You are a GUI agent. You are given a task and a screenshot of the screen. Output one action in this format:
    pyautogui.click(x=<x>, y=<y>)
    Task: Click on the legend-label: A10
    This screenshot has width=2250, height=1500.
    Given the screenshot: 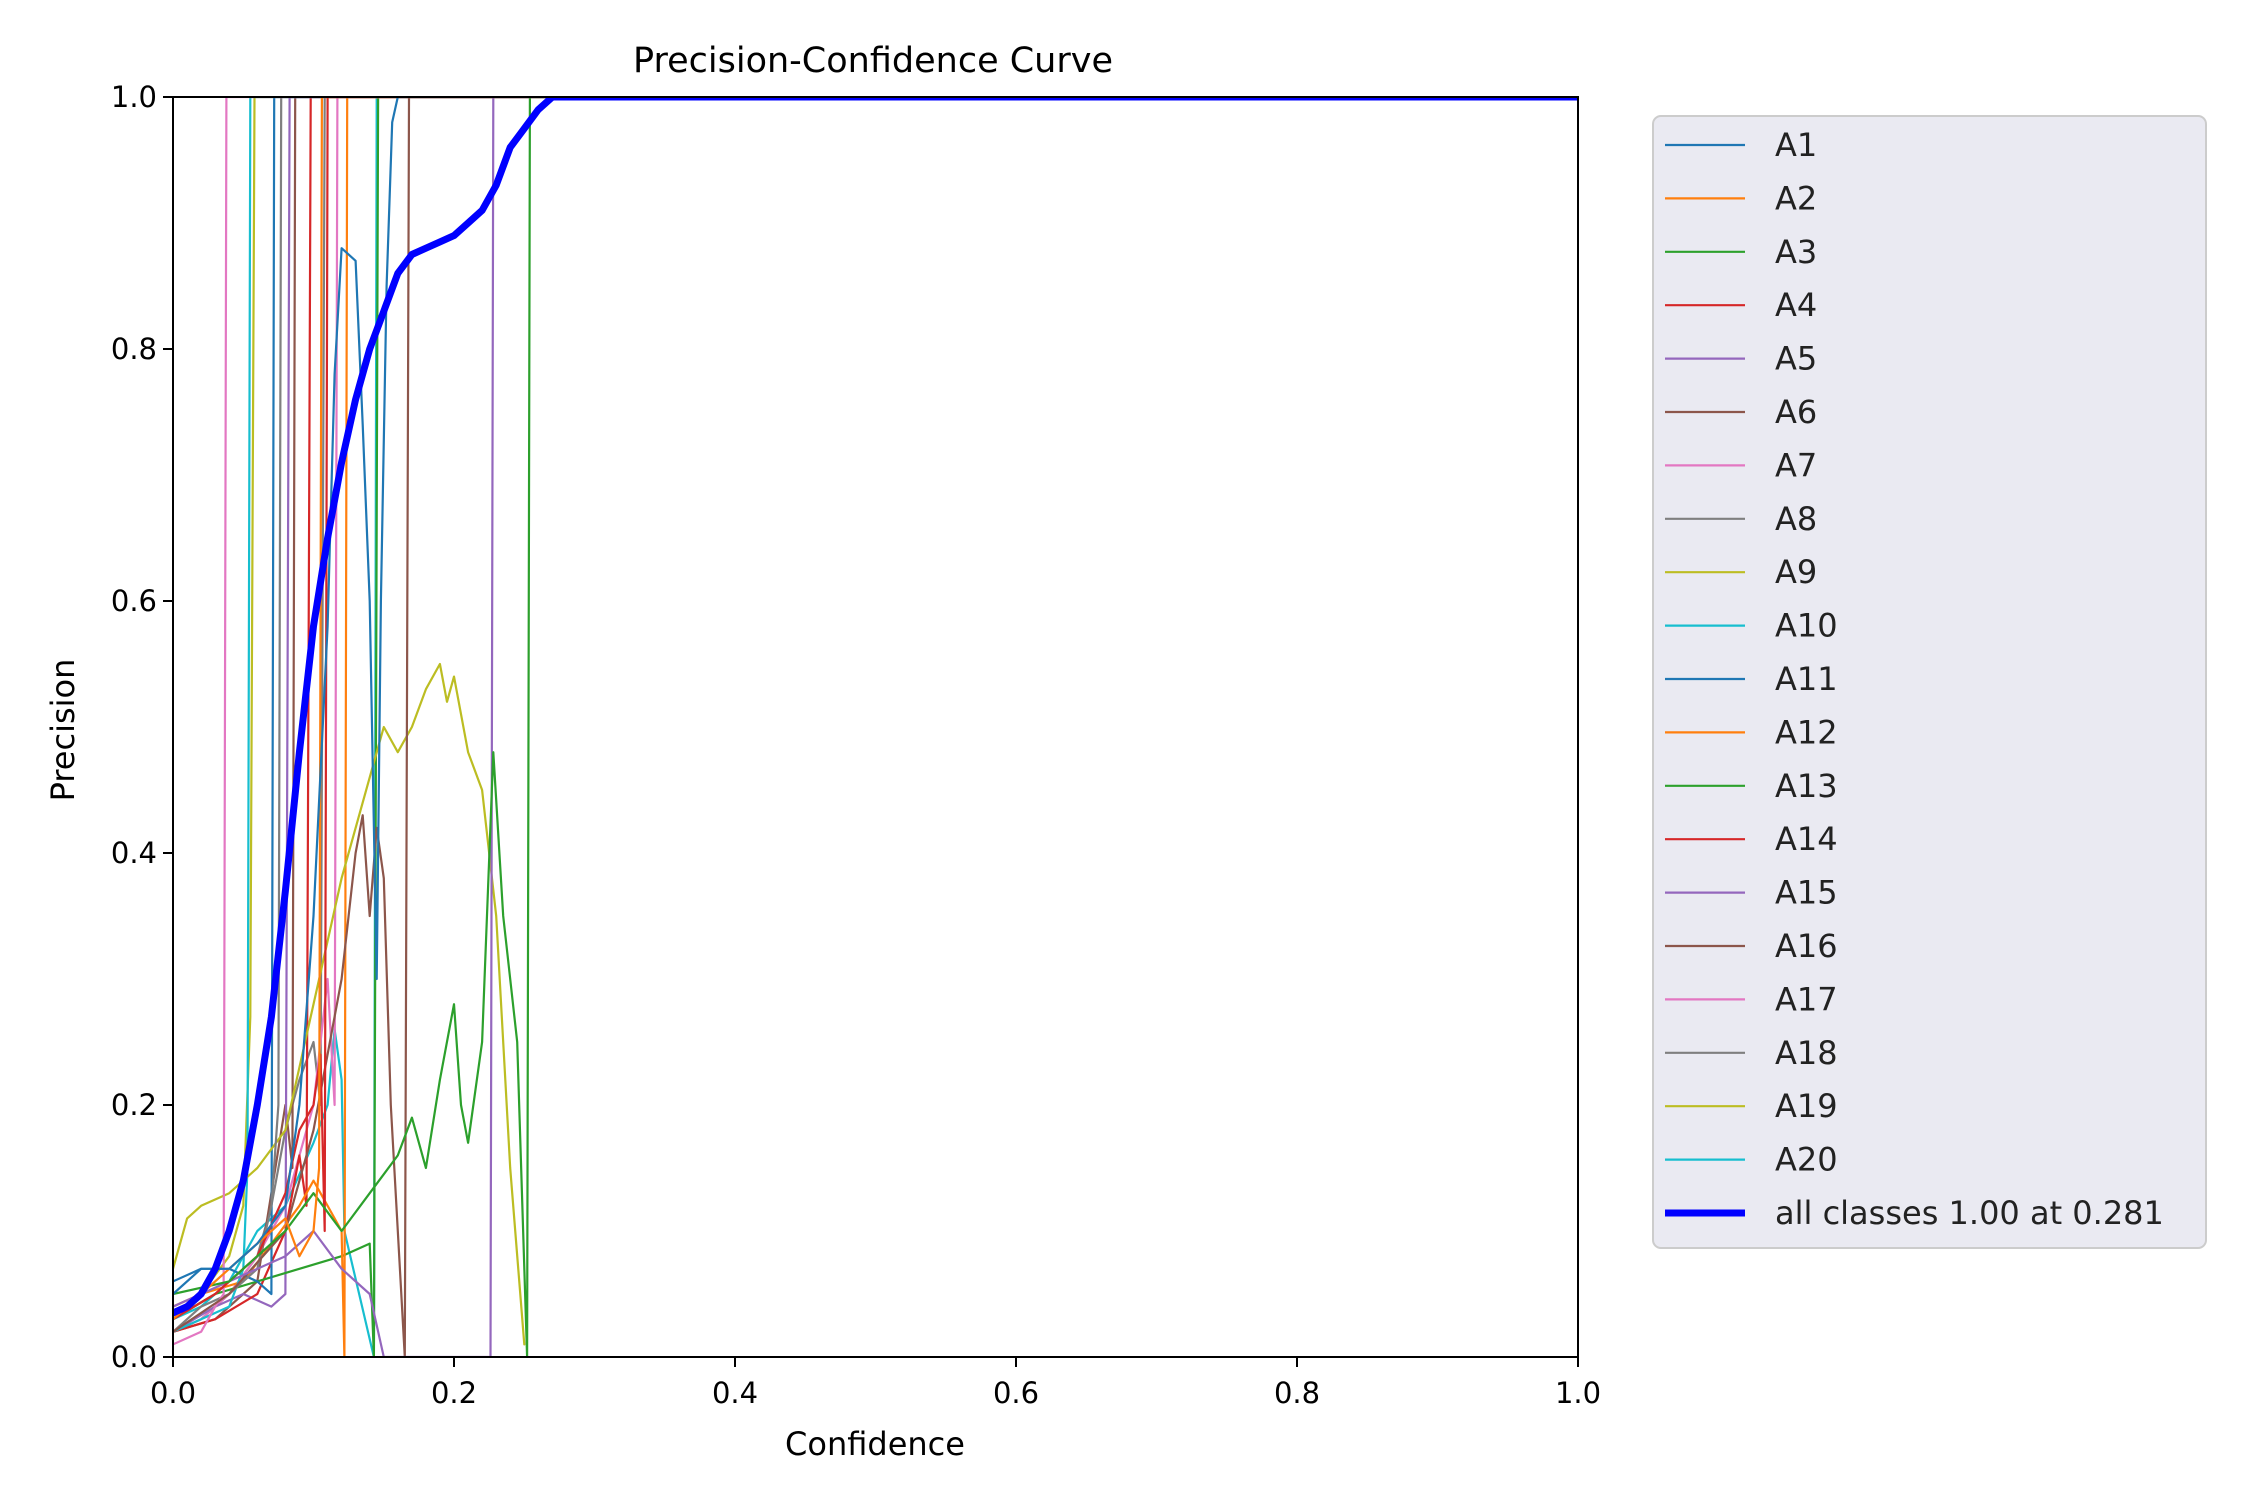 What is the action you would take?
    pyautogui.click(x=1806, y=626)
    